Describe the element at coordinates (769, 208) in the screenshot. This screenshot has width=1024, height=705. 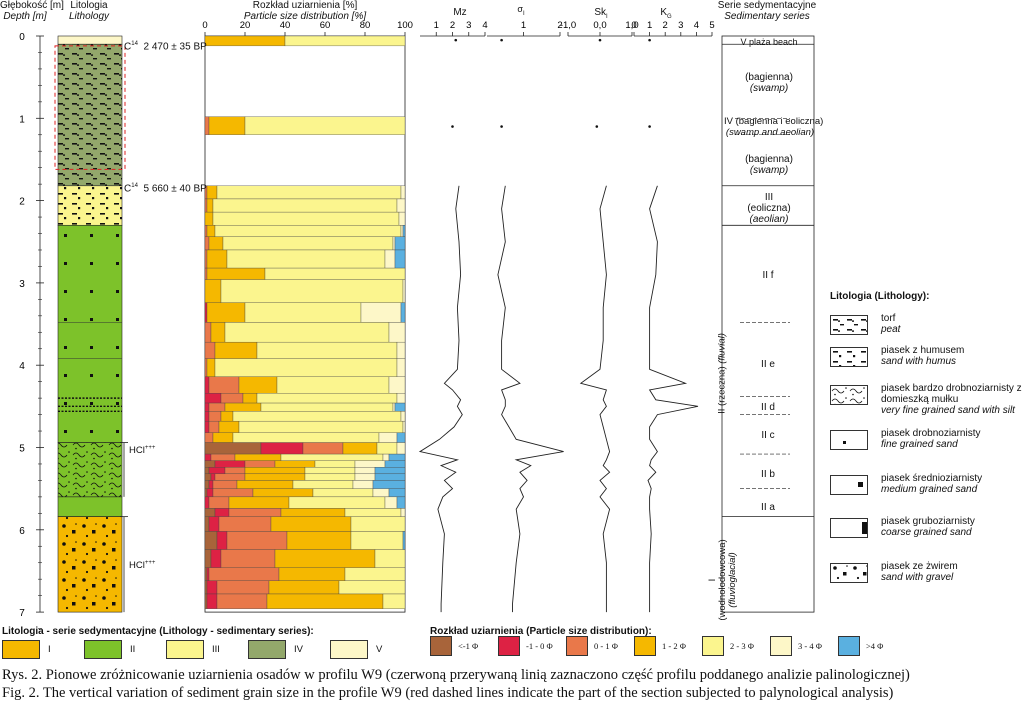
I see `series-iii-label: III (eoliczna) (aeolian)` at that location.